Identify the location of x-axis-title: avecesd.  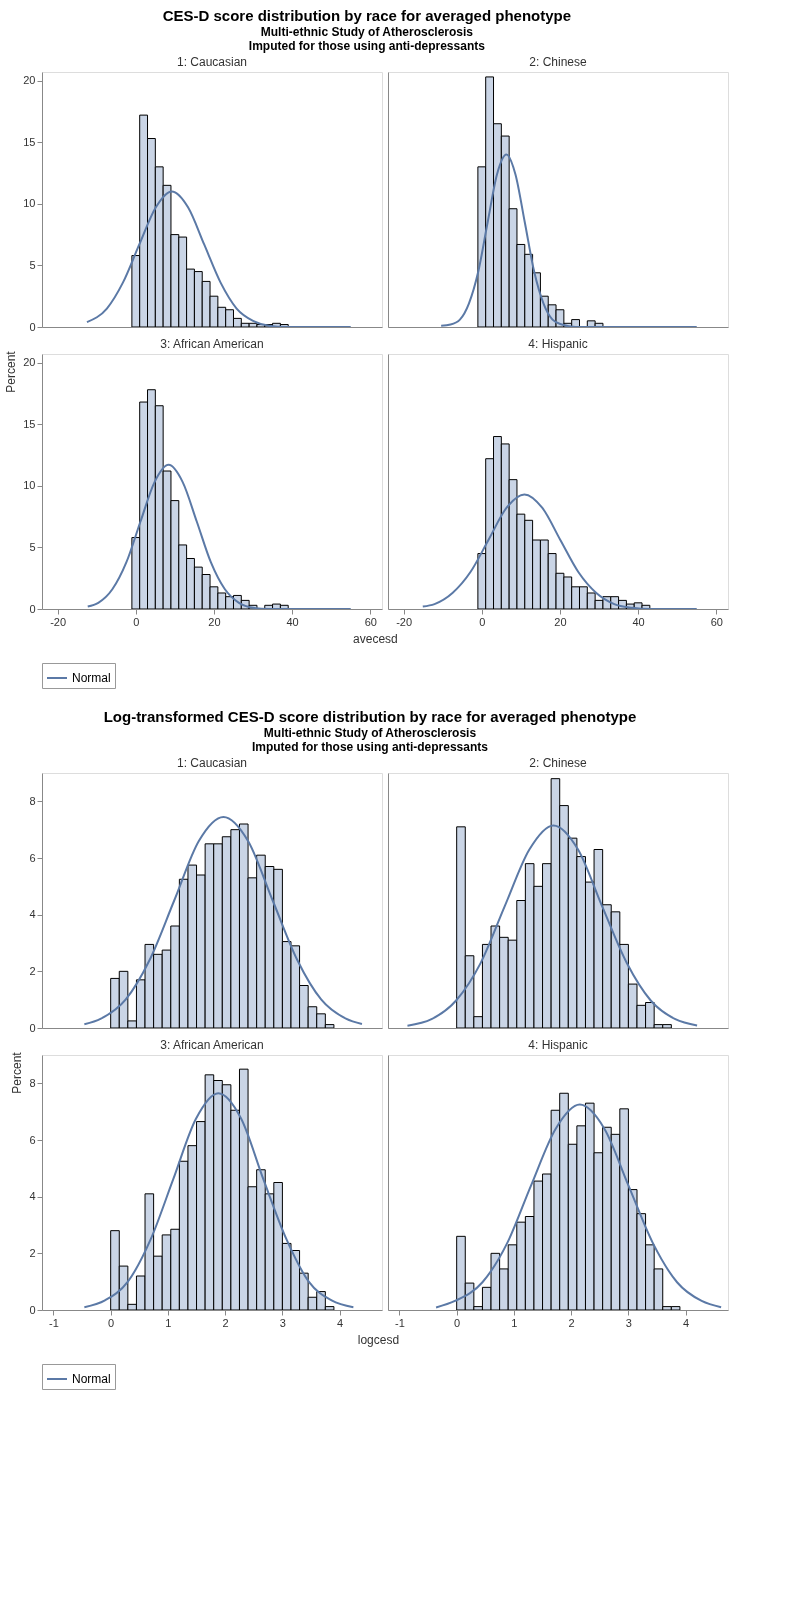
(375, 638).